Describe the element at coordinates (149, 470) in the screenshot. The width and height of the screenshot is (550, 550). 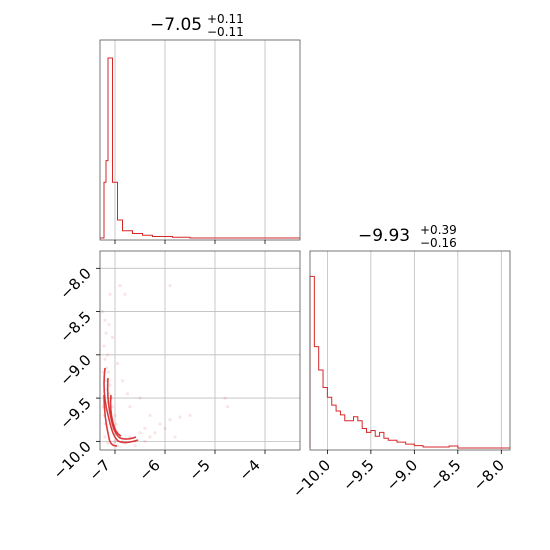
I see `x-tick-label: −6` at that location.